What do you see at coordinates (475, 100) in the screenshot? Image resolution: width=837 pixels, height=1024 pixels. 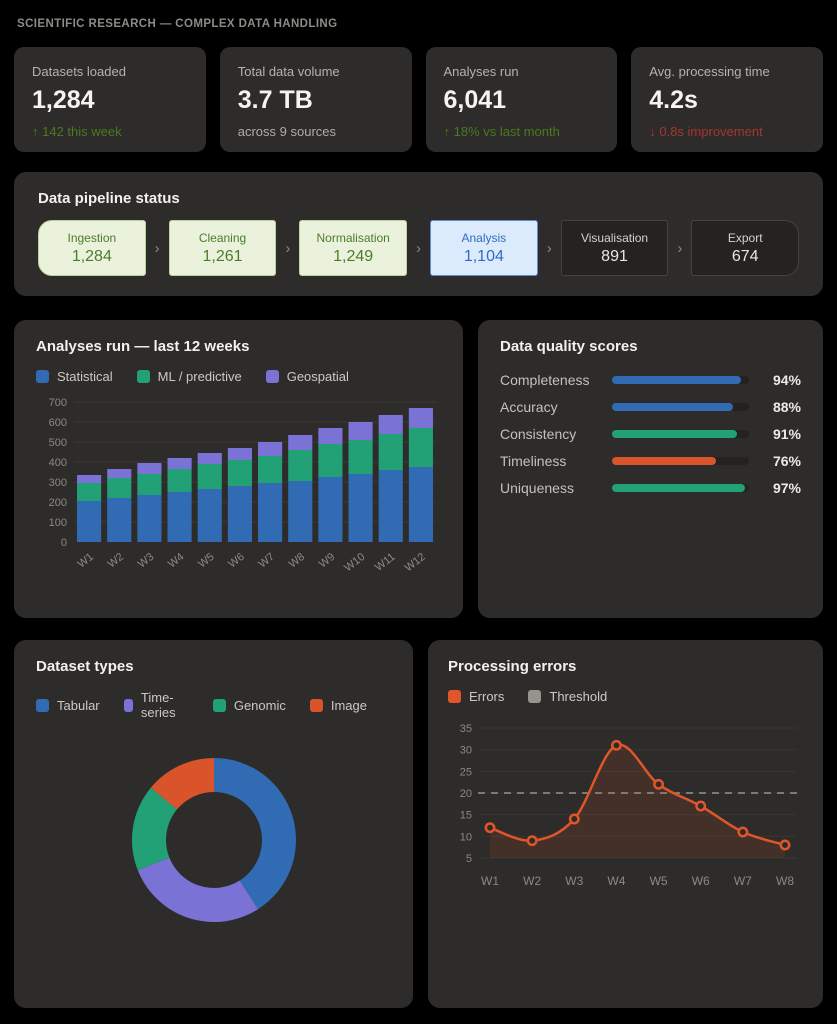 I see `kpi-value: 6,041` at bounding box center [475, 100].